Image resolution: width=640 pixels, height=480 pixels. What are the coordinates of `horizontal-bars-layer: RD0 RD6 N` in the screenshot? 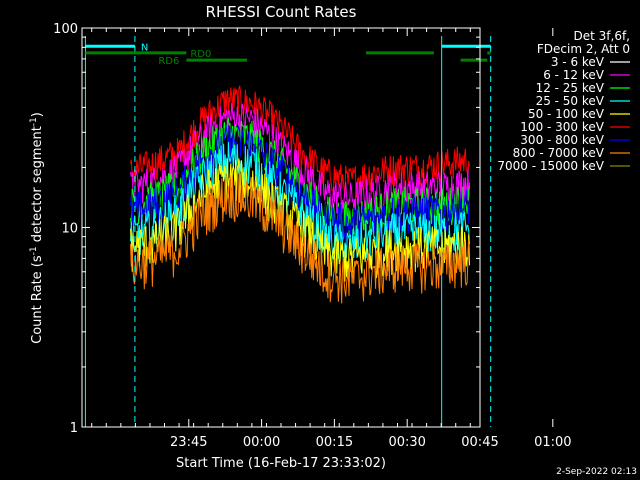 It's located at (288, 54).